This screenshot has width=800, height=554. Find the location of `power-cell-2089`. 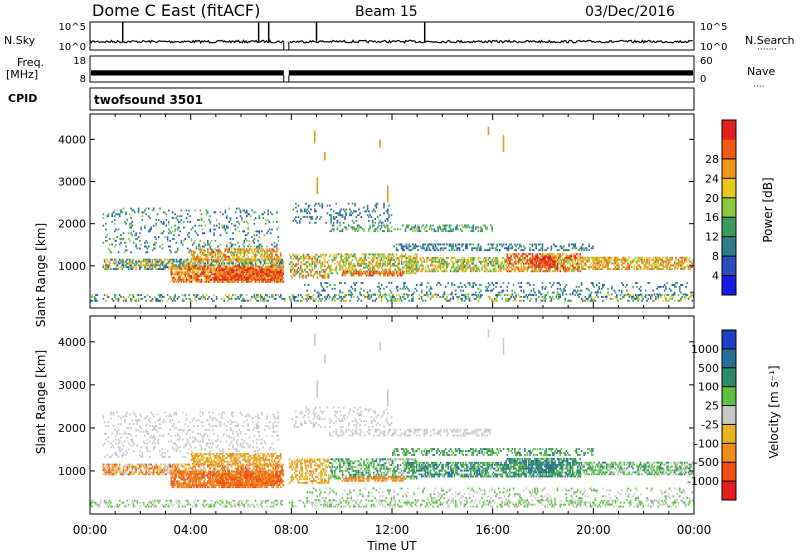

power-cell-2089 is located at coordinates (126, 214).